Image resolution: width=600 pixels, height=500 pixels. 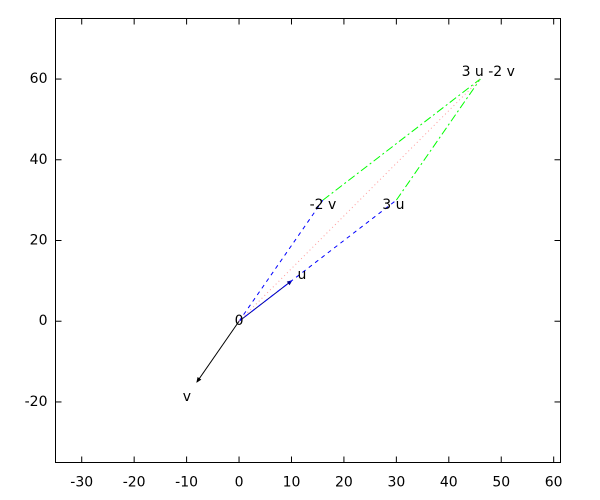 I want to click on y-tick-label: -20, so click(x=36, y=402).